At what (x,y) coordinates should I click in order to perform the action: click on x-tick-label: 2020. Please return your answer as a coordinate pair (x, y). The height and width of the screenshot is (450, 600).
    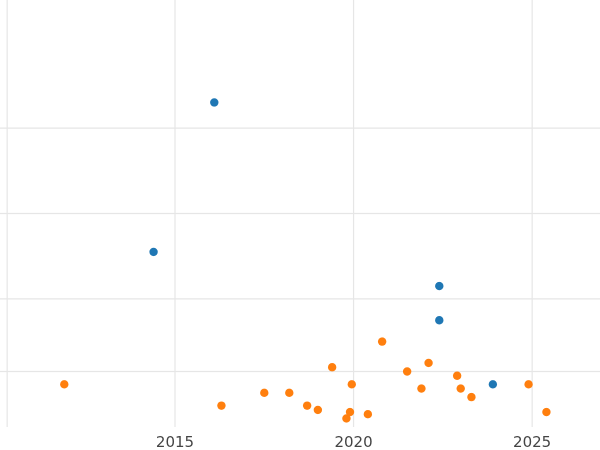
    Looking at the image, I should click on (353, 441).